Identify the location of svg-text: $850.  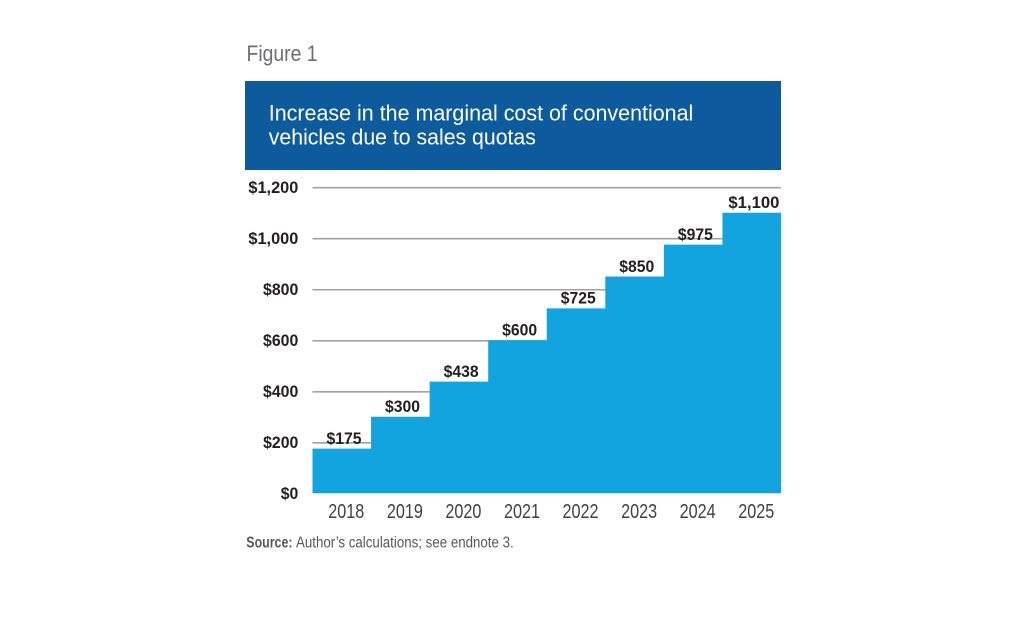
(636, 266).